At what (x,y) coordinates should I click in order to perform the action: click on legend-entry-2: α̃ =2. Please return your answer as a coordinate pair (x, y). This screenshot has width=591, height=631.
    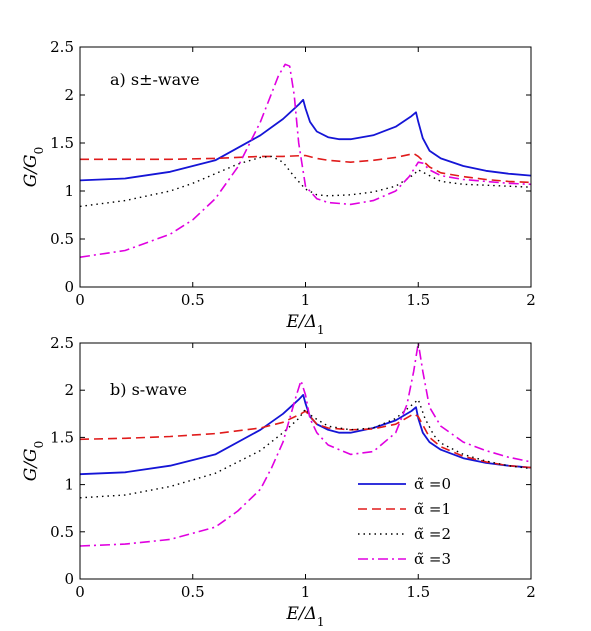
    Looking at the image, I should click on (432, 534).